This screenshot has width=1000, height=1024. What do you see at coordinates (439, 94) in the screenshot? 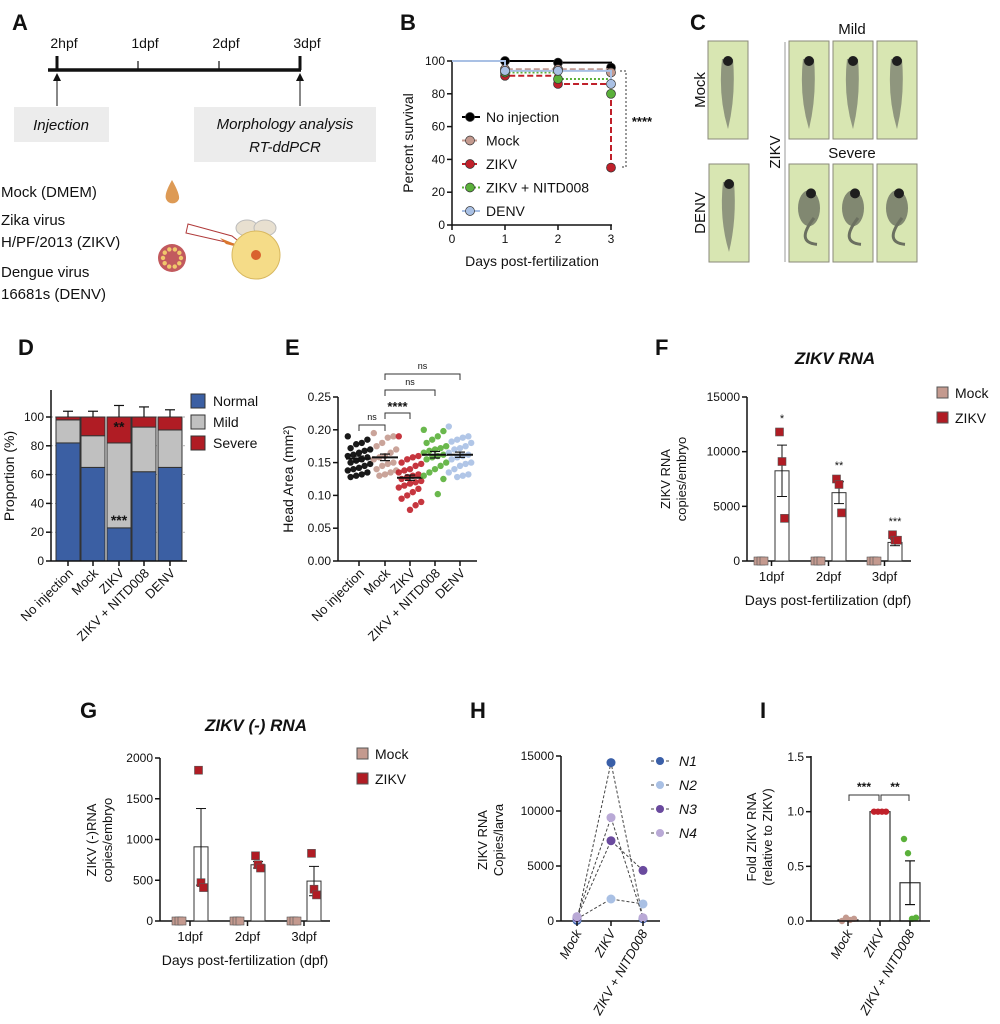
I see `y-tick-label: 80` at bounding box center [439, 94].